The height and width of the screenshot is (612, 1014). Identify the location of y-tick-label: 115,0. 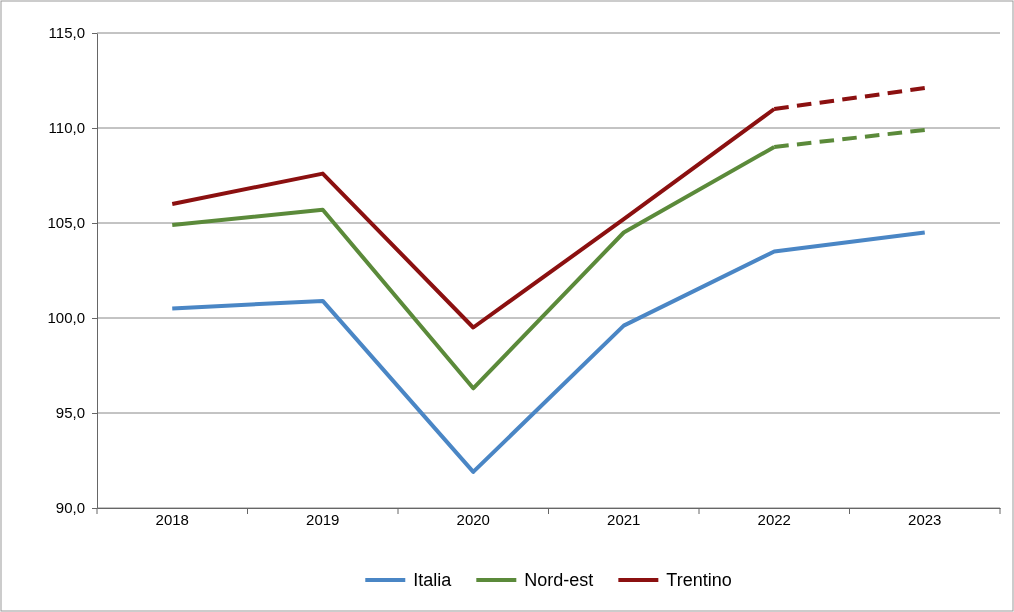
(66, 33).